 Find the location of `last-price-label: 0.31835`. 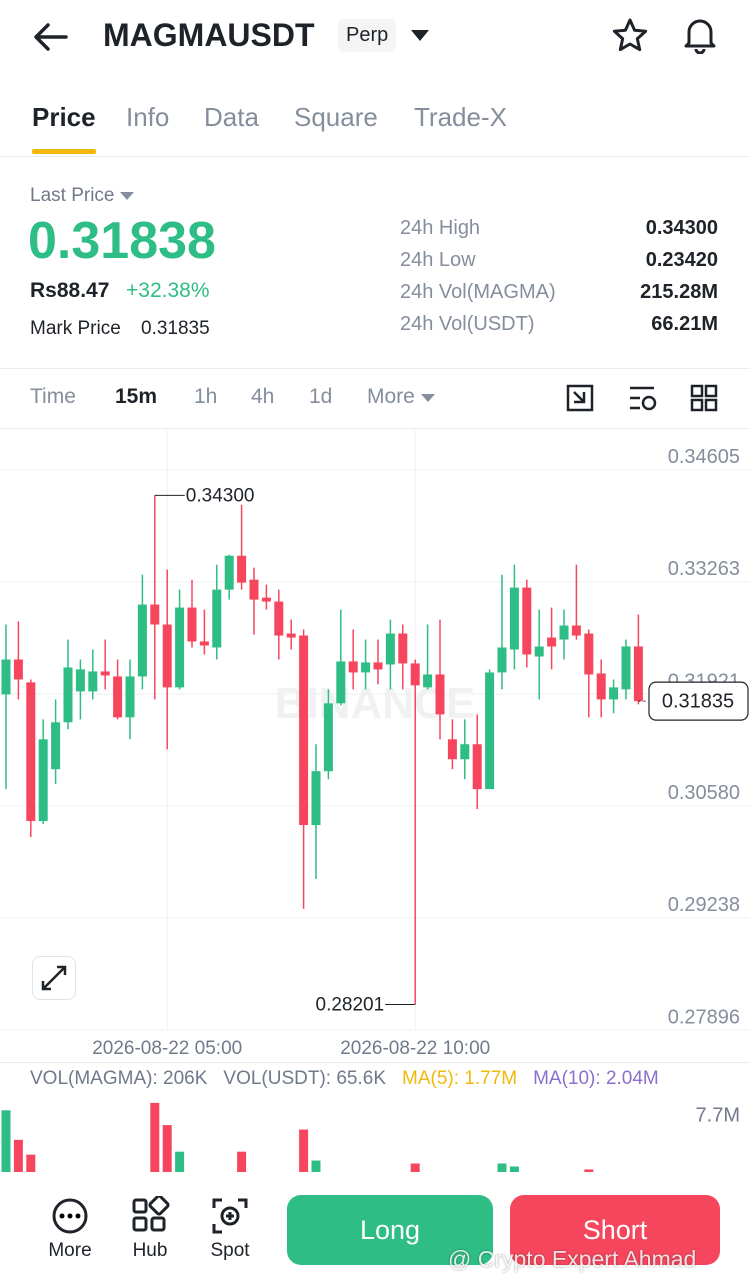

last-price-label: 0.31835 is located at coordinates (698, 701).